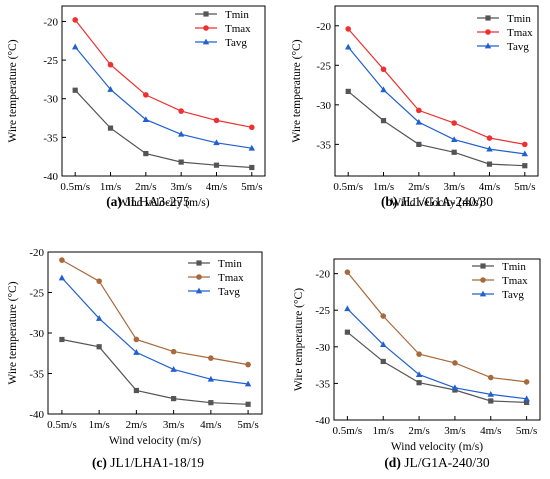 This screenshot has width=550, height=479. What do you see at coordinates (453, 187) in the screenshot?
I see `x-tick-label: 3m/s` at bounding box center [453, 187].